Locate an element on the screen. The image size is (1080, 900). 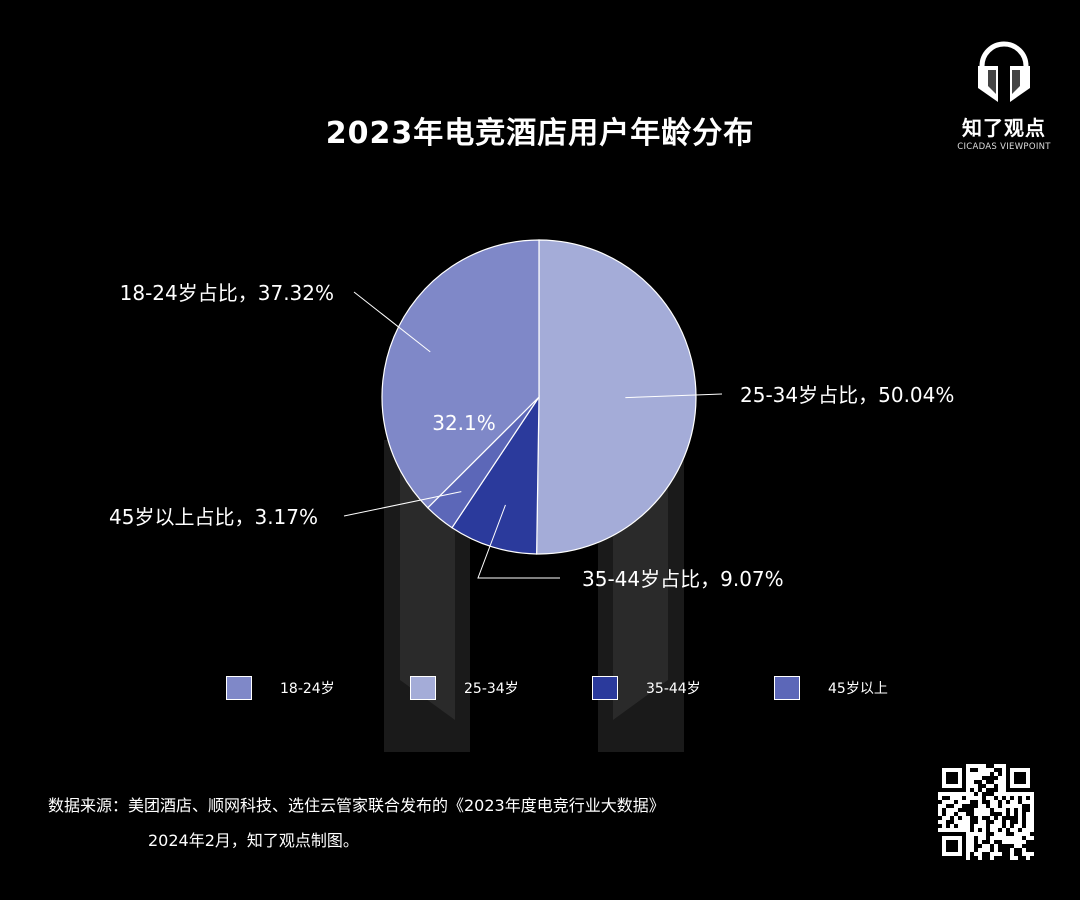
legend-item: 35-44岁 is located at coordinates (646, 688).